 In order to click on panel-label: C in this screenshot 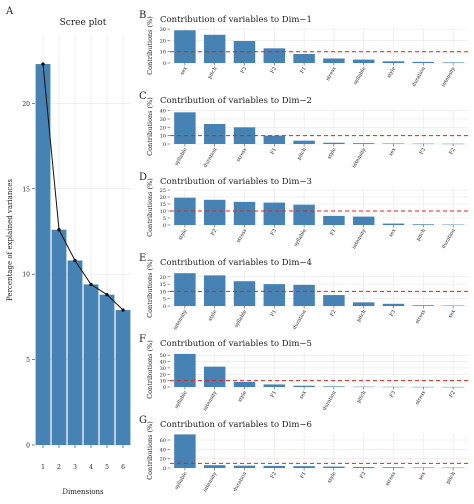, I will do `click(143, 96)`.